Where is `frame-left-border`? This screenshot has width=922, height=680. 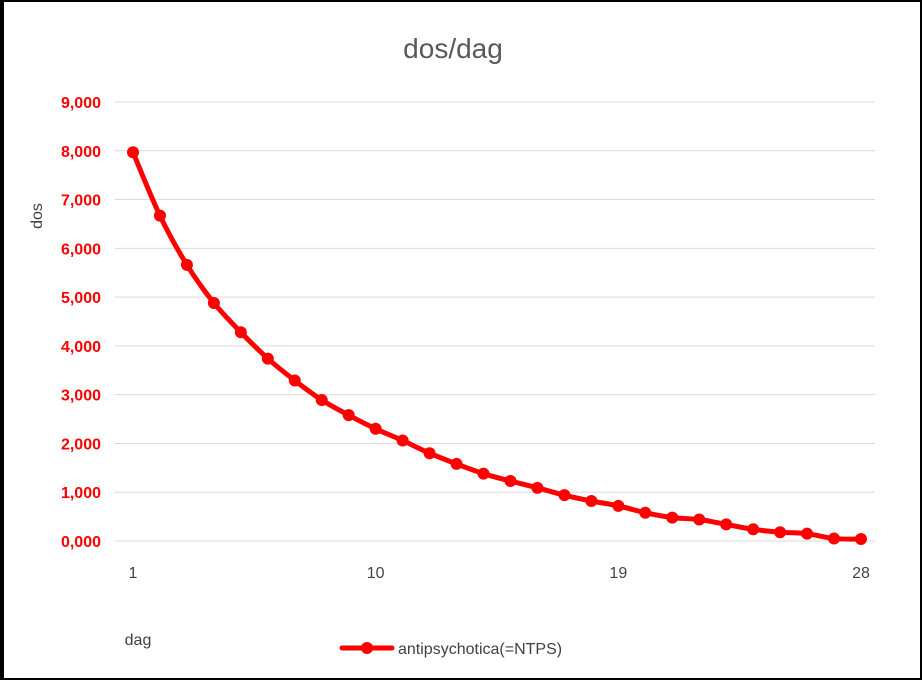
frame-left-border is located at coordinates (2, 340).